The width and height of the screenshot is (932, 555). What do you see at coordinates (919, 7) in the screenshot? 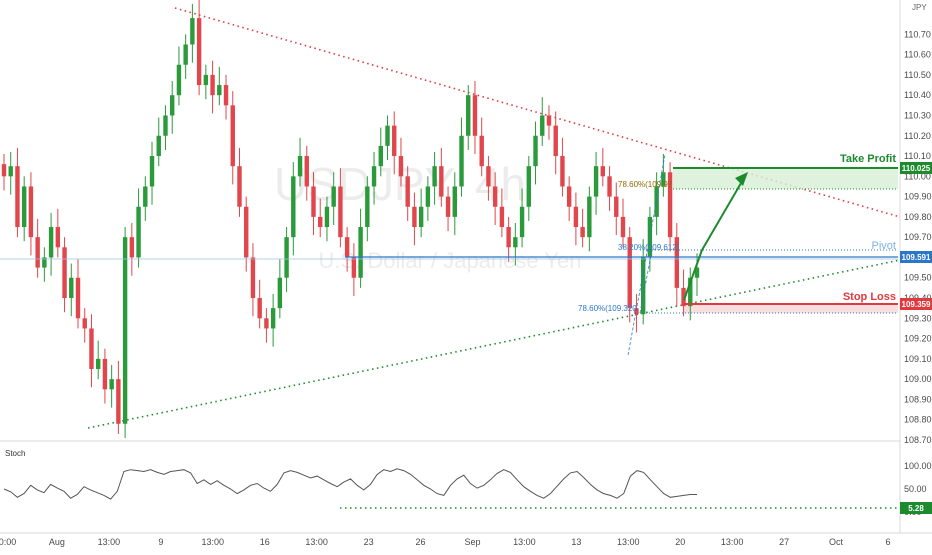
I see `price-axis-unit: JPY` at bounding box center [919, 7].